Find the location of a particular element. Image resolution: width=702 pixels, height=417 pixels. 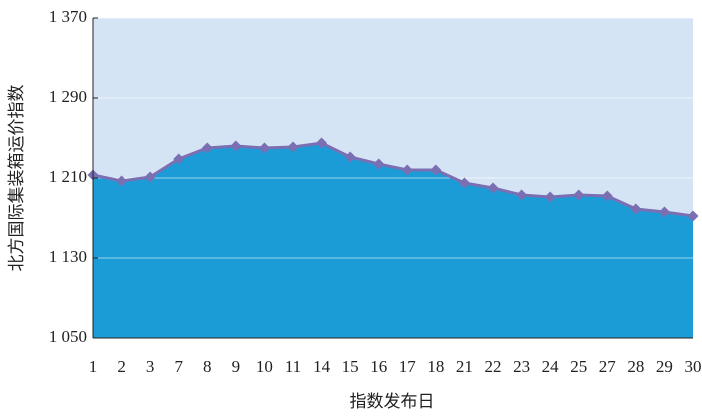

x-tick-label: 16 is located at coordinates (378, 366).